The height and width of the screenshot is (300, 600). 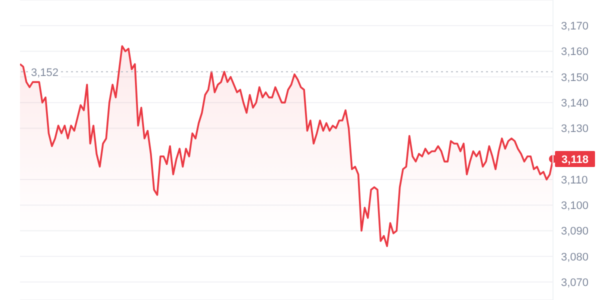 I want to click on y-tick-label: 3,080, so click(x=575, y=257).